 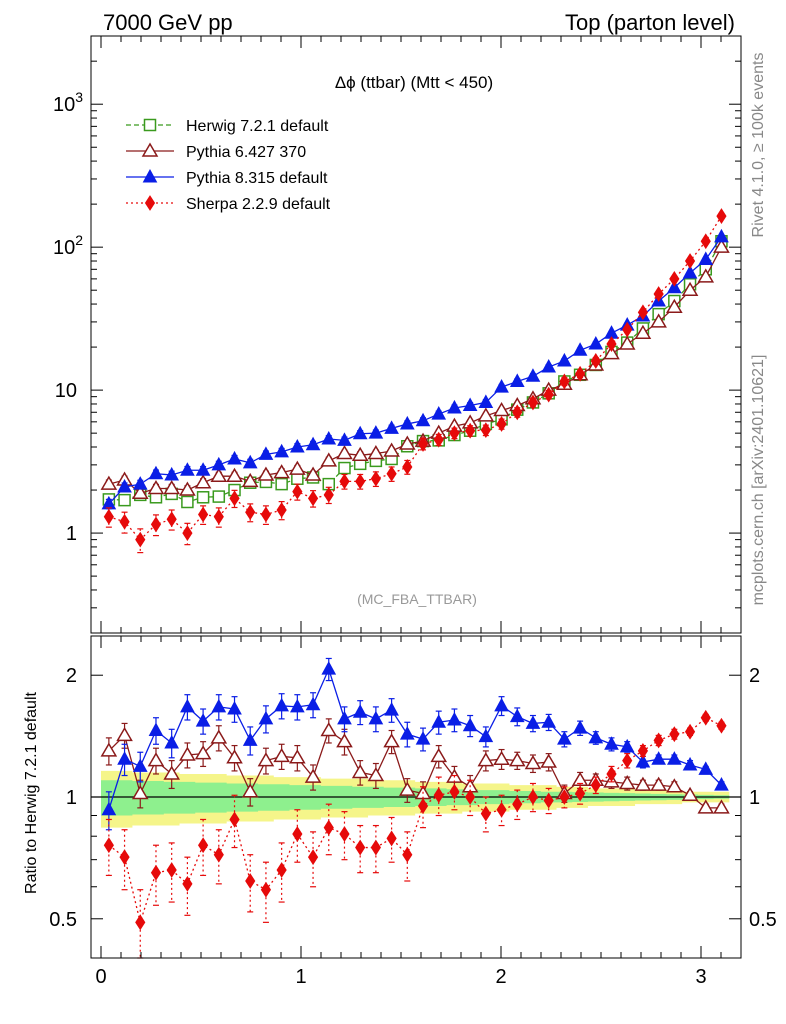 What do you see at coordinates (415, 798) in the screenshot?
I see `uncertainty-band-inner` at bounding box center [415, 798].